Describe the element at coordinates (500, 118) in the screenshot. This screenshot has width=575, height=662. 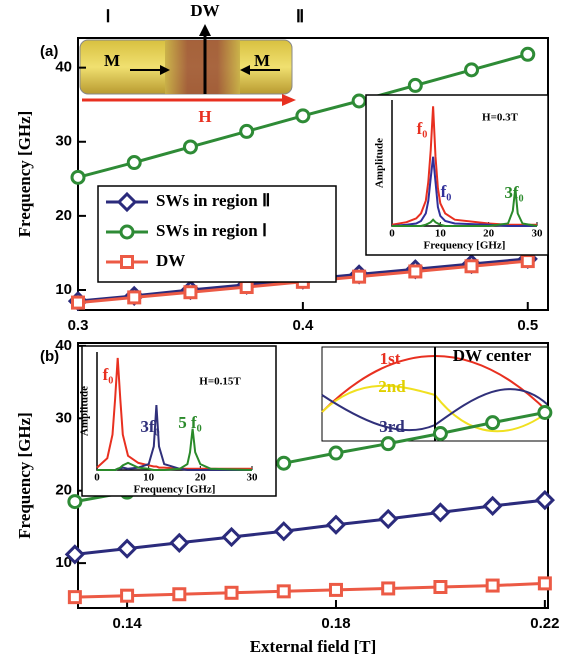
I see `annotation: H=0.3T` at that location.